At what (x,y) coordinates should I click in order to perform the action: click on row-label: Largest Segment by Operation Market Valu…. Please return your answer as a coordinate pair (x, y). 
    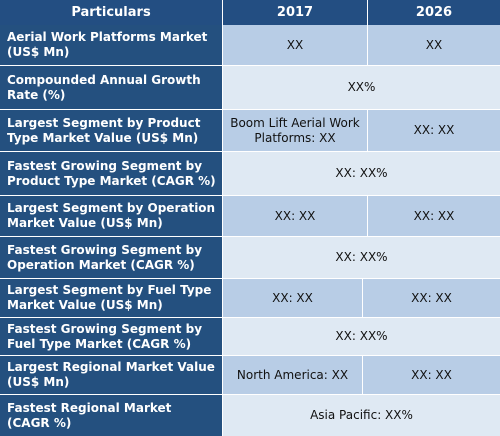
    Looking at the image, I should click on (111, 216).